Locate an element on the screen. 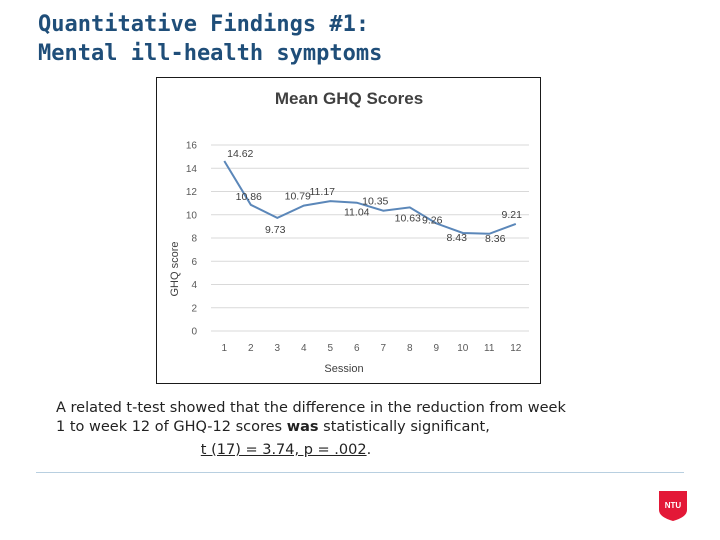 This screenshot has height=540, width=720. ntu-logo: NTU is located at coordinates (673, 506).